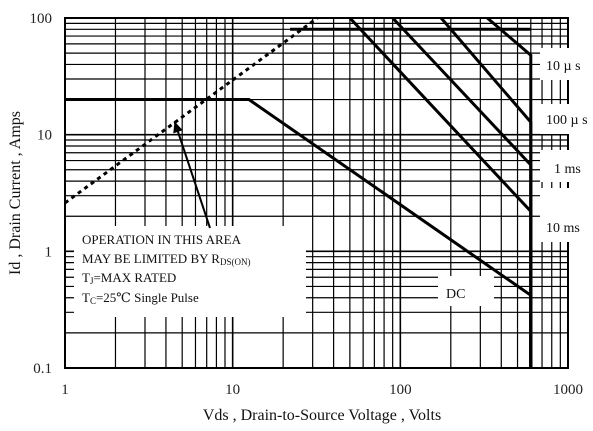  Describe the element at coordinates (563, 228) in the screenshot. I see `curve-label-3: 10 ms` at that location.